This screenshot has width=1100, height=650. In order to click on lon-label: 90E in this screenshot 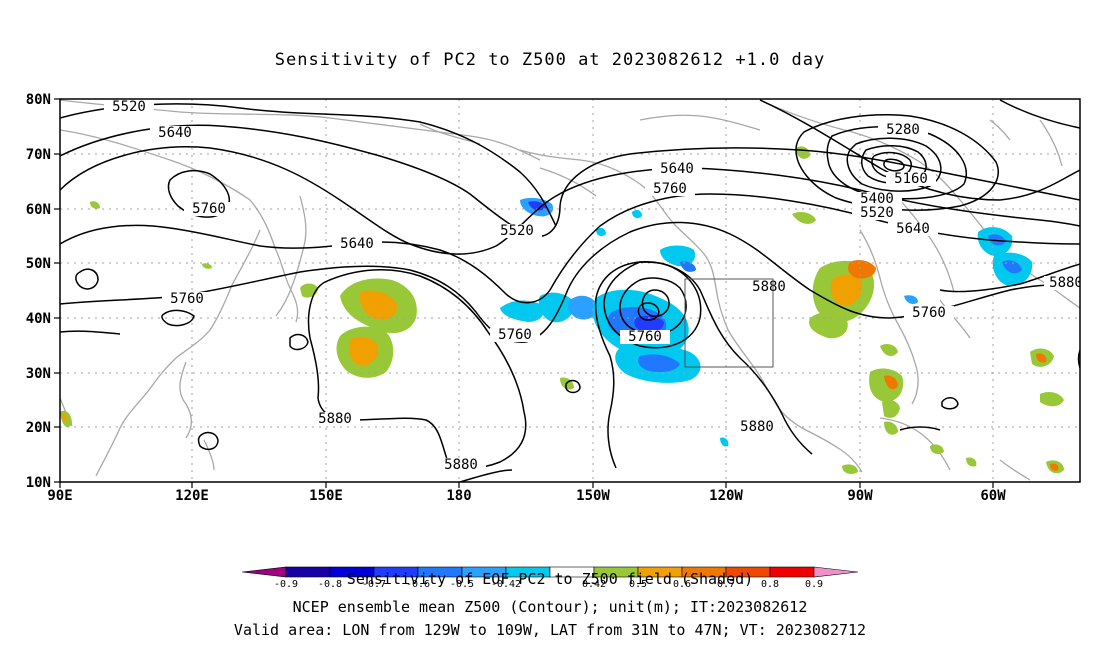, I will do `click(59, 496)`.